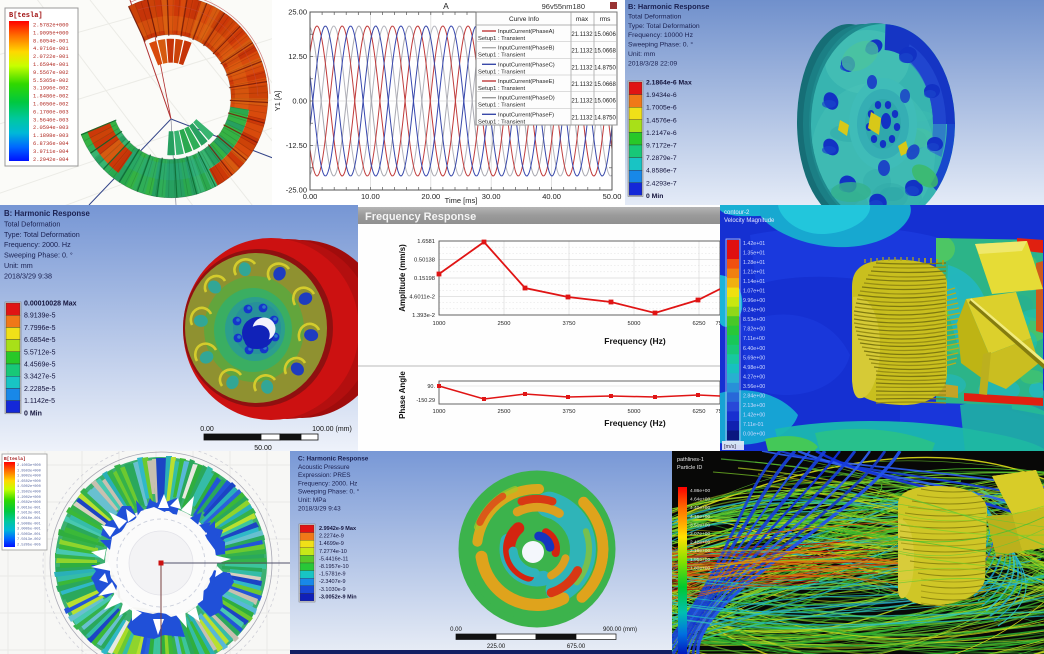 This screenshot has height=654, width=1044. What do you see at coordinates (439, 324) in the screenshot?
I see `svg-text: 1000` at bounding box center [439, 324].